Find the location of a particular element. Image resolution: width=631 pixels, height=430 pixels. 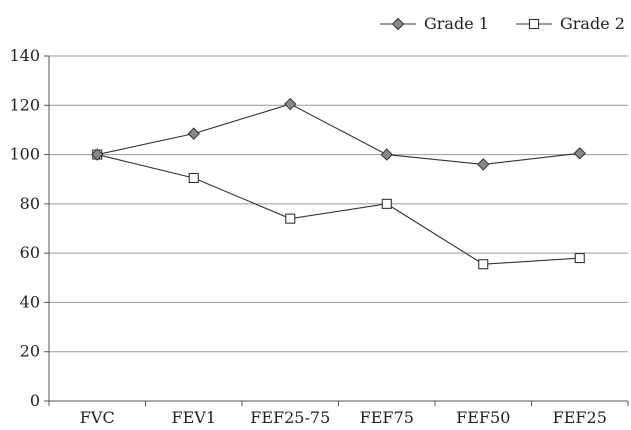

y-tick-label: 120 is located at coordinates (24, 104).